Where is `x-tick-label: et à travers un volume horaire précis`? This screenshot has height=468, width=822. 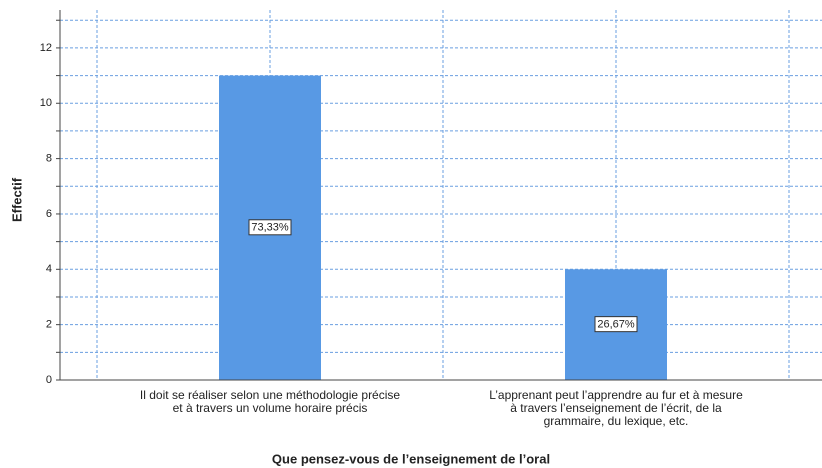
x-tick-label: et à travers un volume horaire précis is located at coordinates (270, 408).